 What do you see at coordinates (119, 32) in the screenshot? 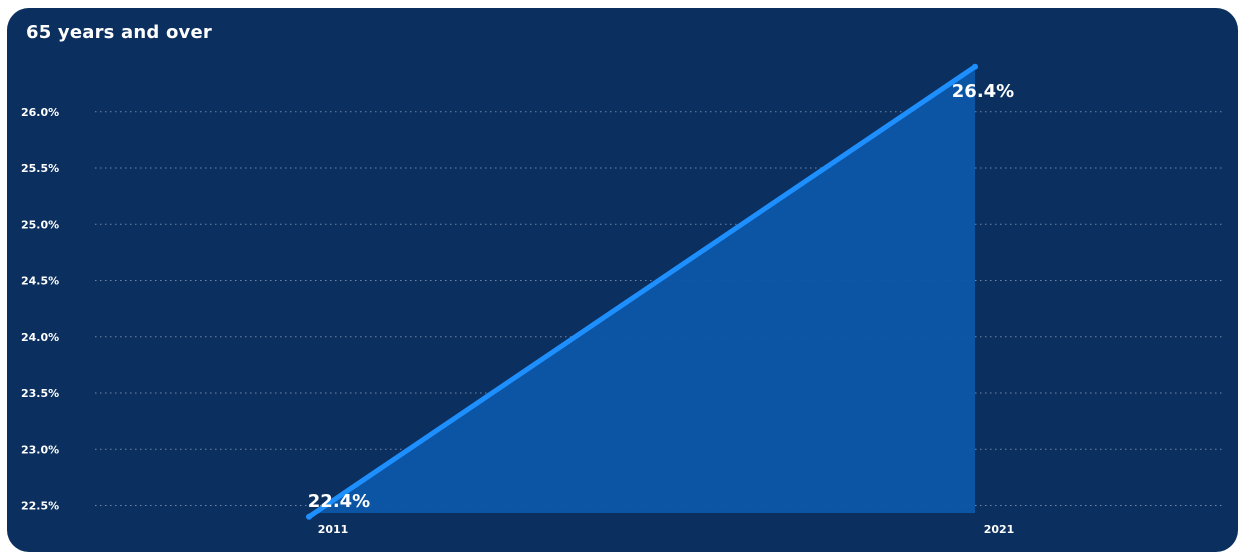
I see `chart-title: 65 years and over` at bounding box center [119, 32].